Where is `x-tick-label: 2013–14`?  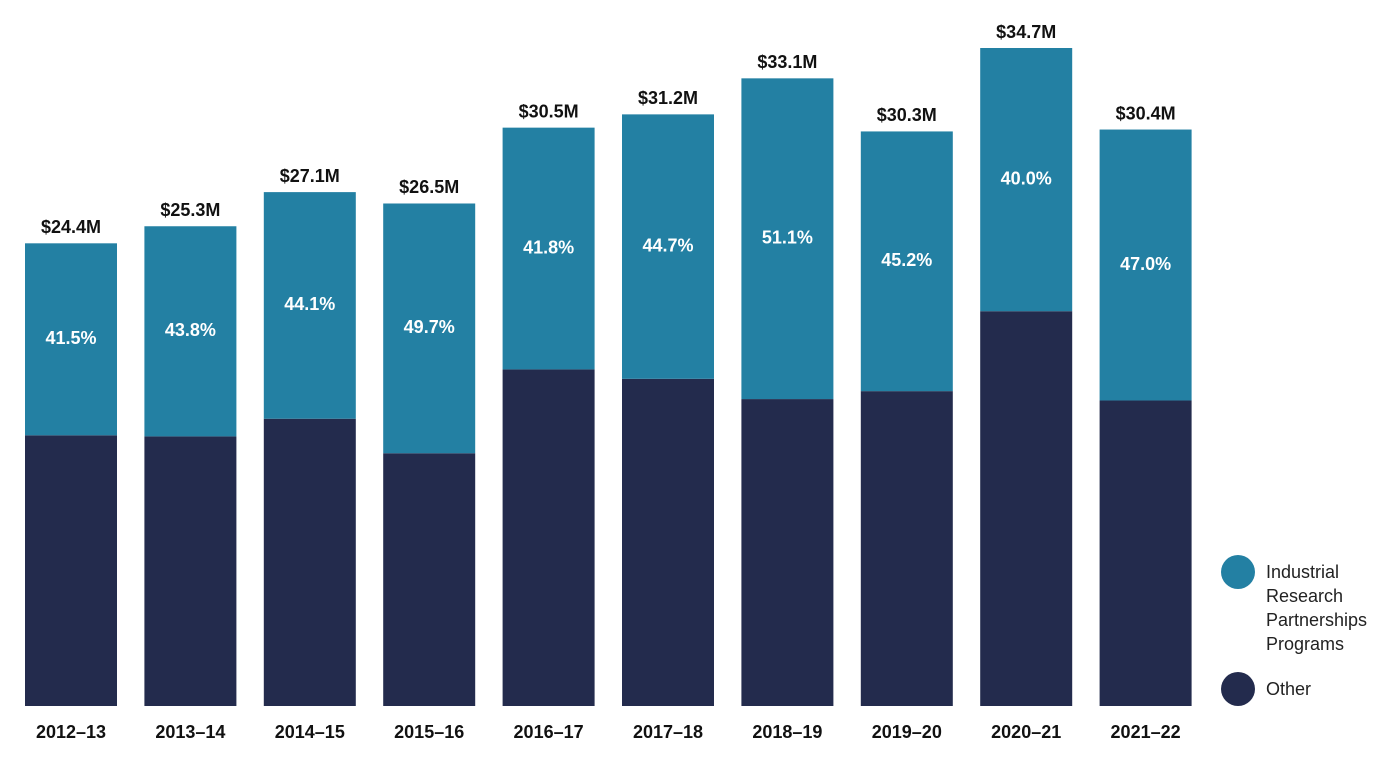 x-tick-label: 2013–14 is located at coordinates (190, 732).